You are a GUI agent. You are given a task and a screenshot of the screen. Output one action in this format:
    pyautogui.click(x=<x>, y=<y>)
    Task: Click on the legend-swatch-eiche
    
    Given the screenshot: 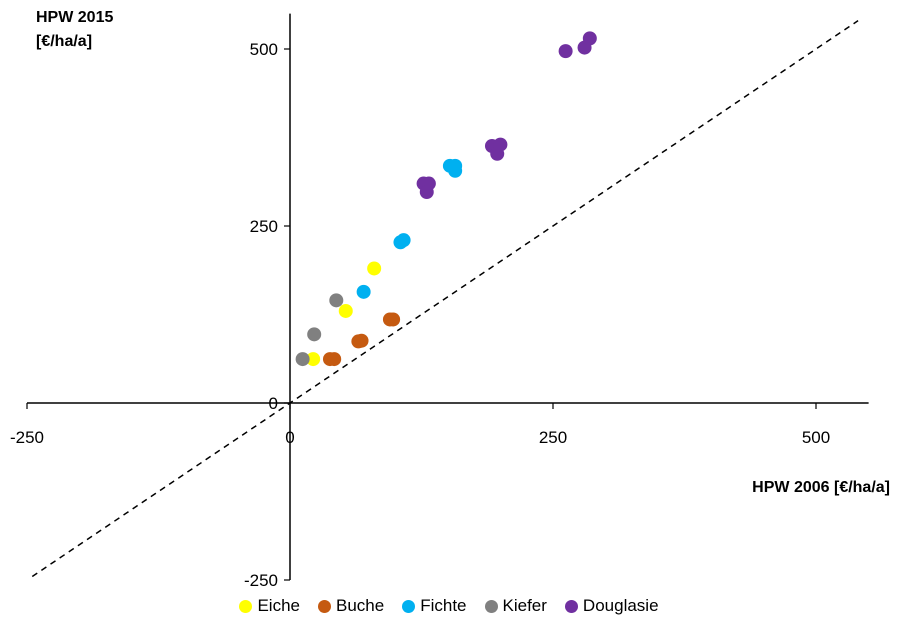 What is the action you would take?
    pyautogui.click(x=246, y=606)
    